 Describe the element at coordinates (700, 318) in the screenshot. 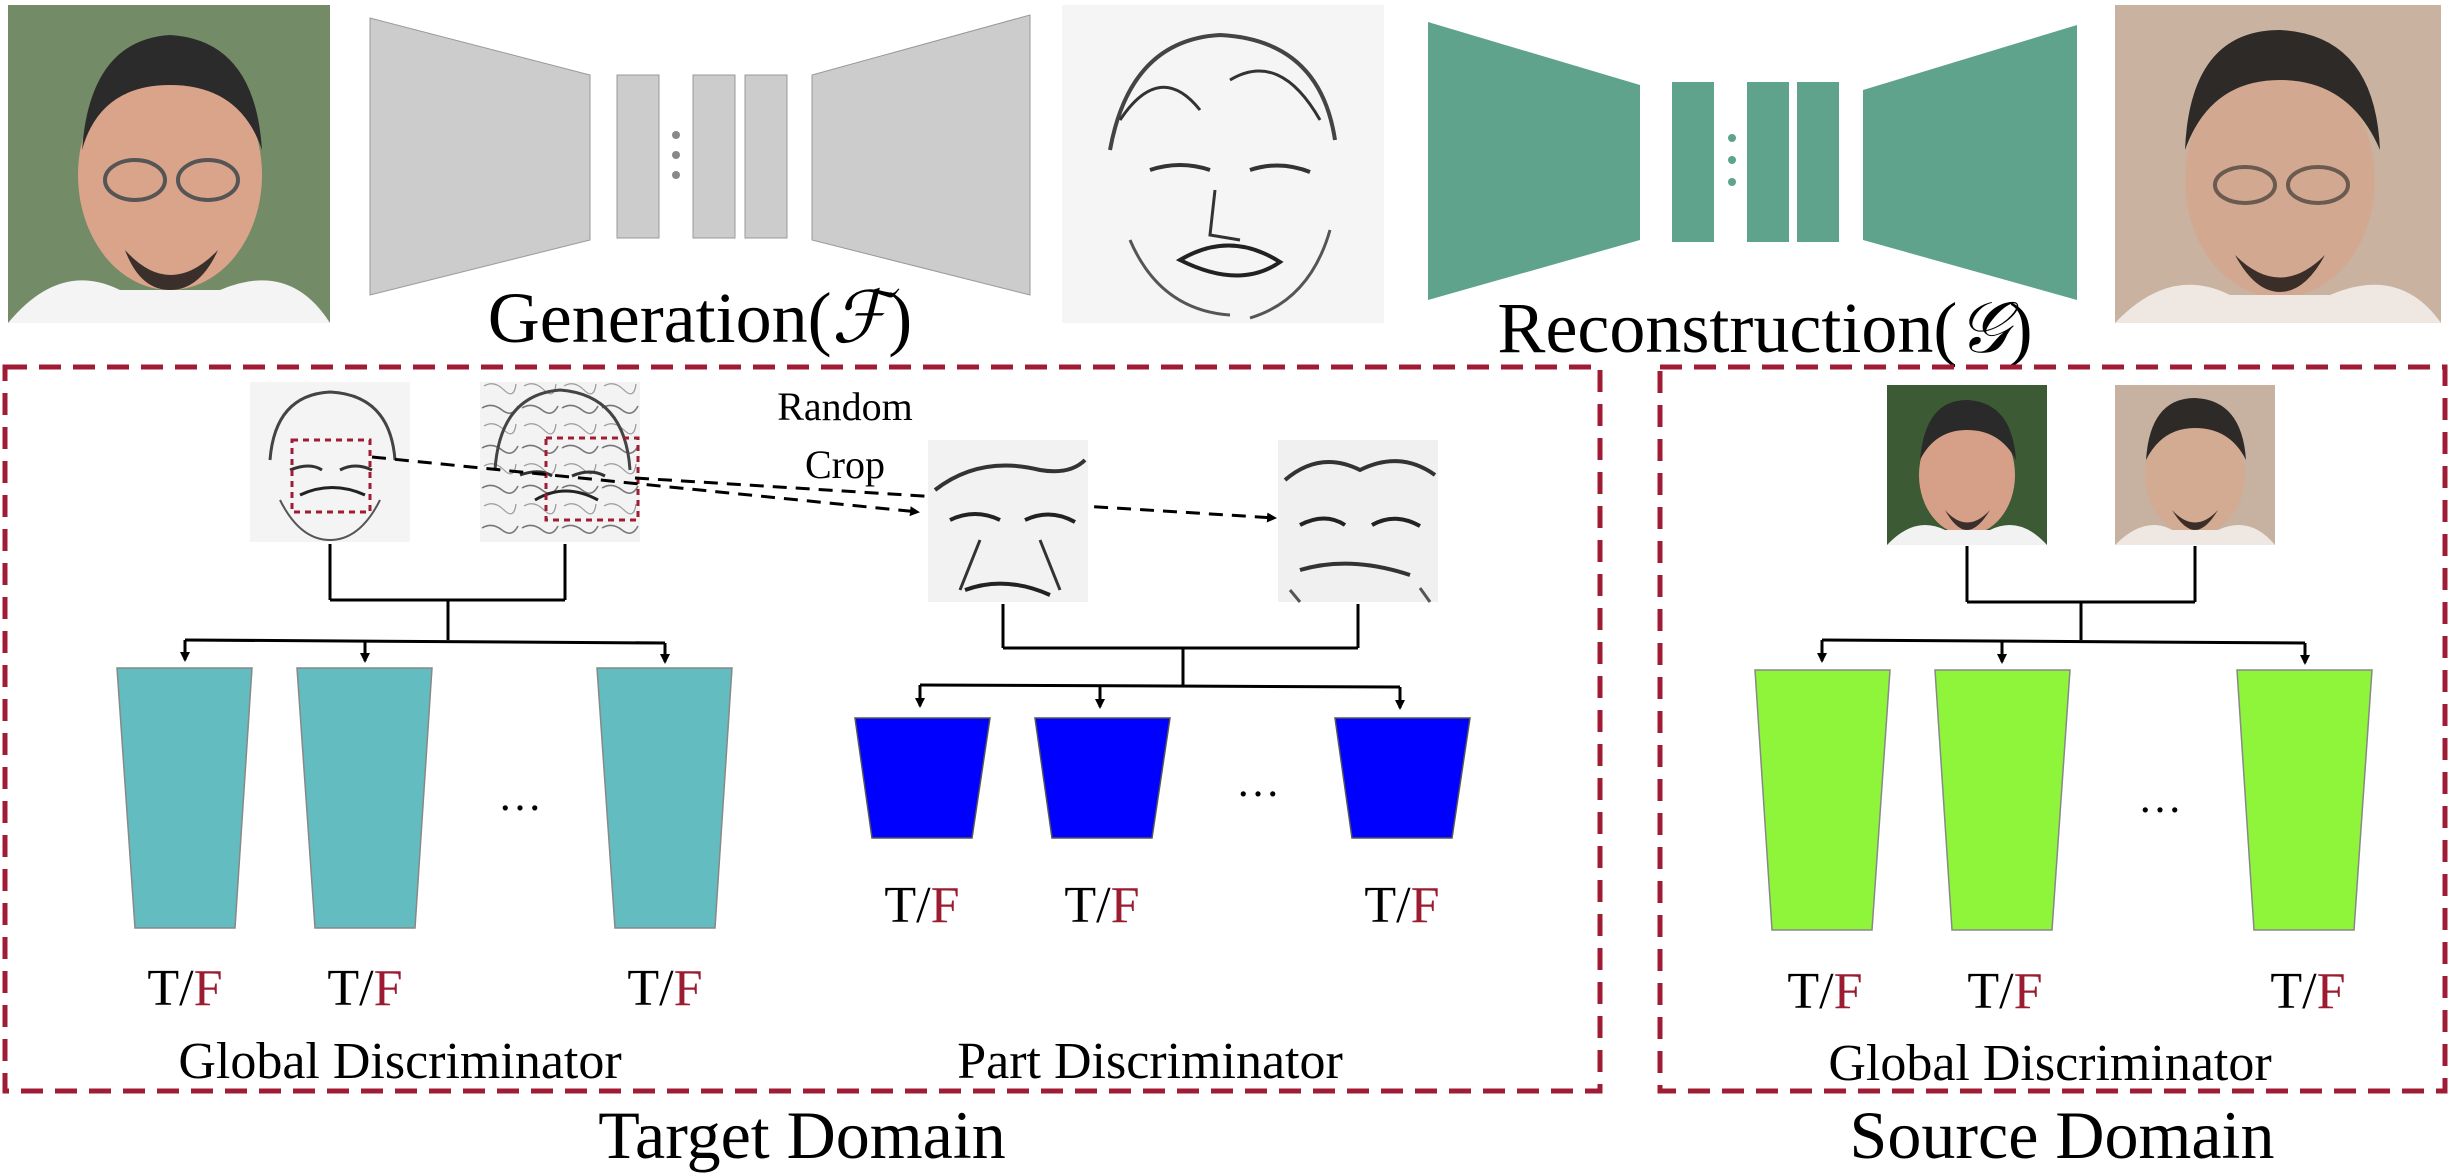

I see `generation-label: Generation(ℱ)` at that location.